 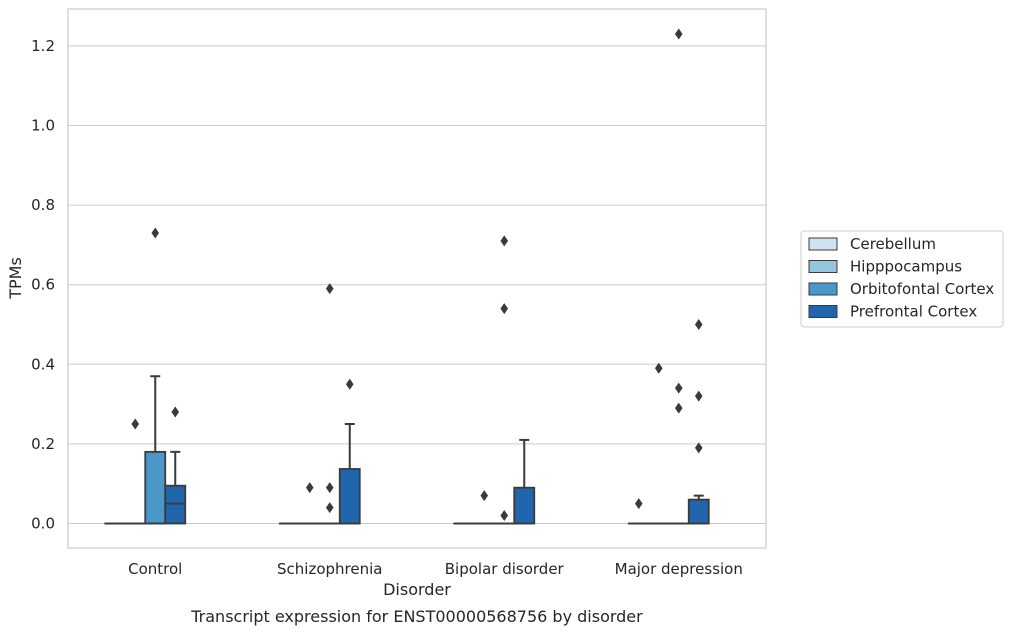 What do you see at coordinates (43, 205) in the screenshot?
I see `y-tick-label: 0.8` at bounding box center [43, 205].